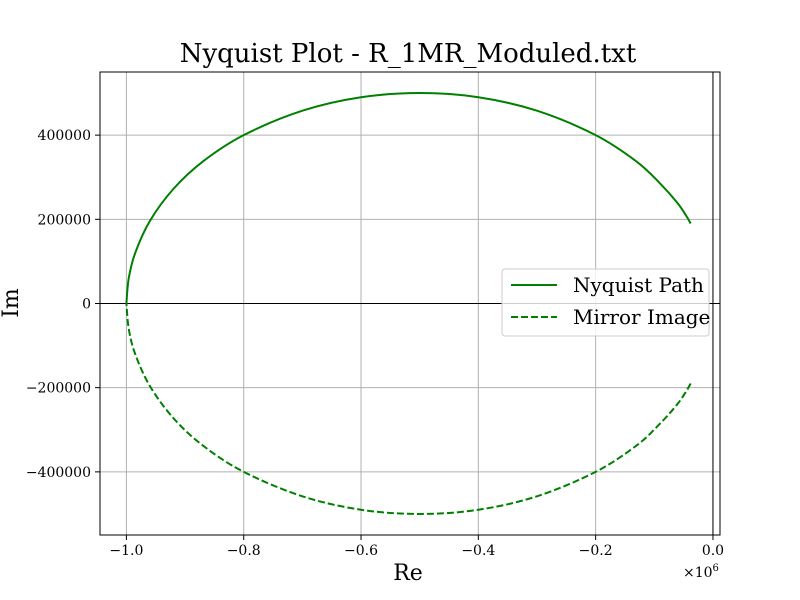 The width and height of the screenshot is (800, 600). I want to click on y-tick-label: −200000, so click(58, 389).